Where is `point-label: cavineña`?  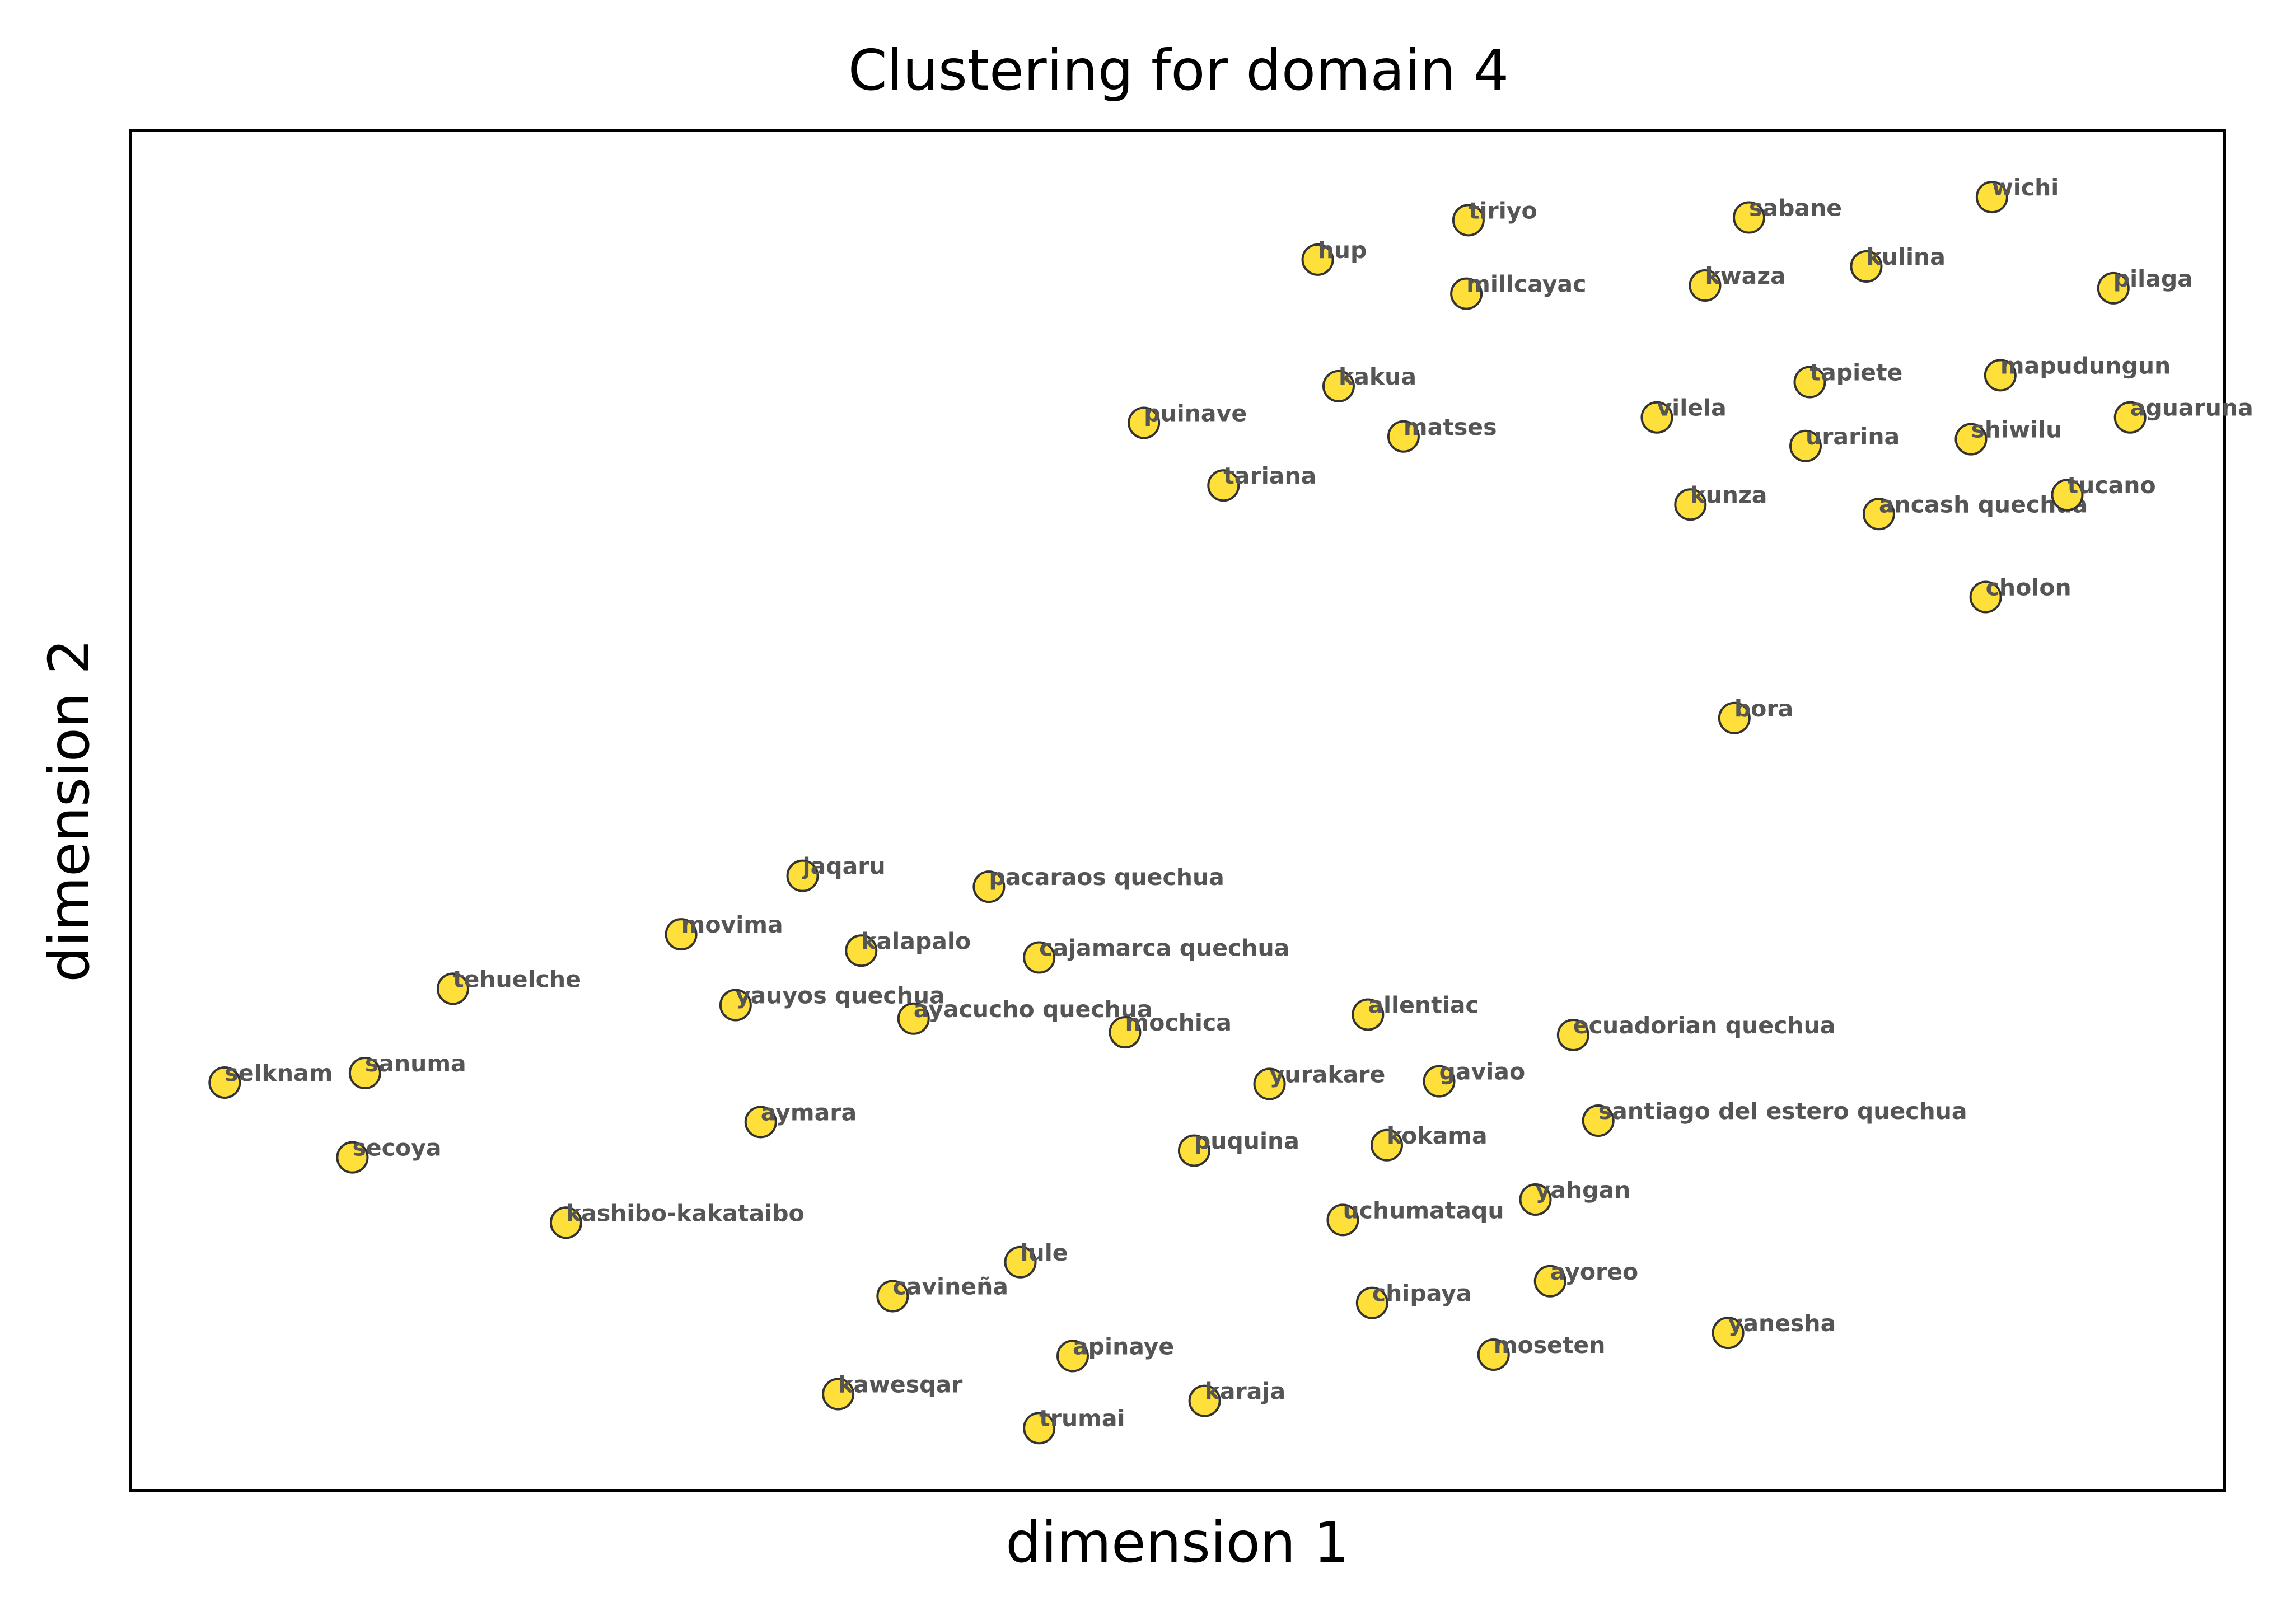 point-label: cavineña is located at coordinates (950, 1286).